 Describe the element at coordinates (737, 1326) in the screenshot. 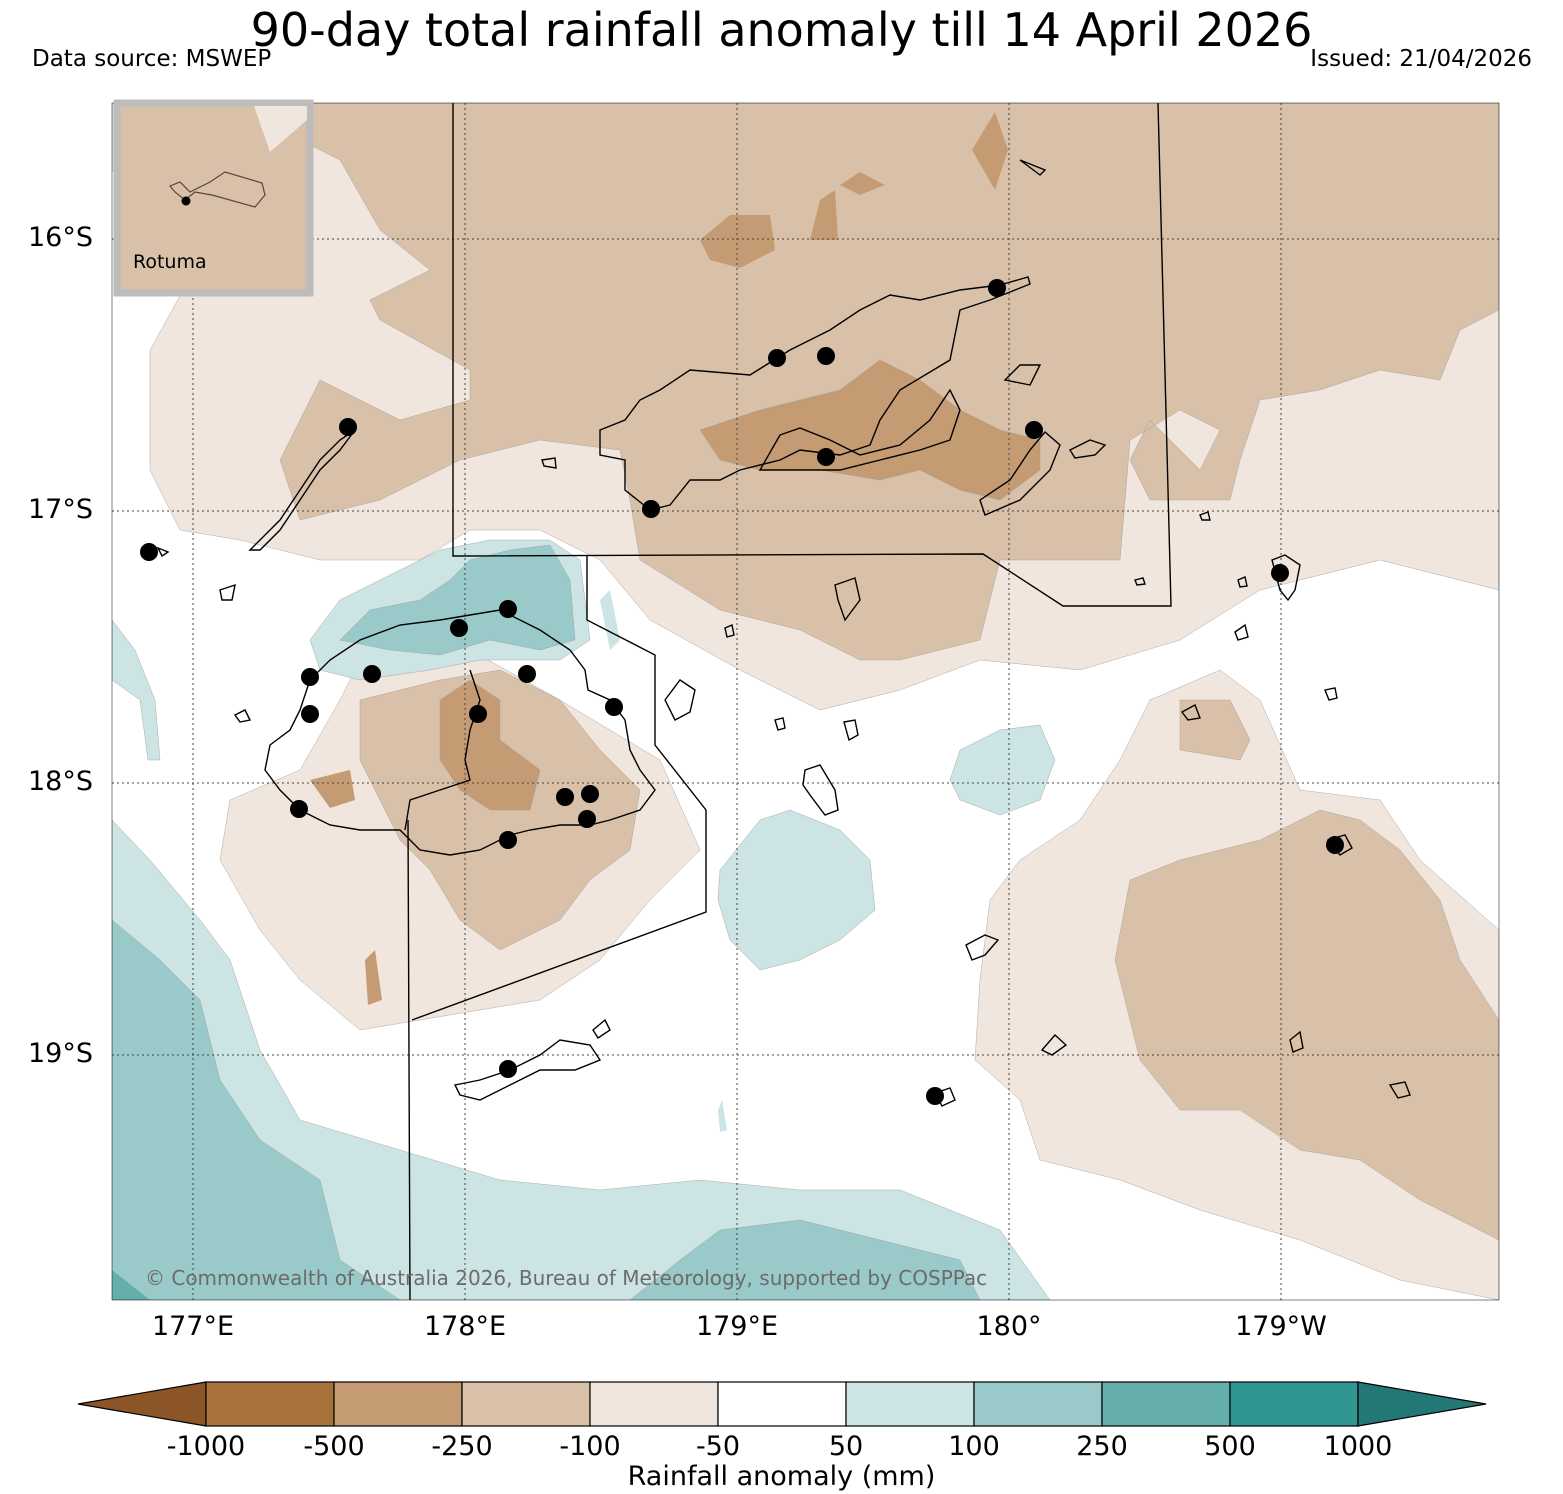

I see `lon-label-179e: 179°E` at that location.